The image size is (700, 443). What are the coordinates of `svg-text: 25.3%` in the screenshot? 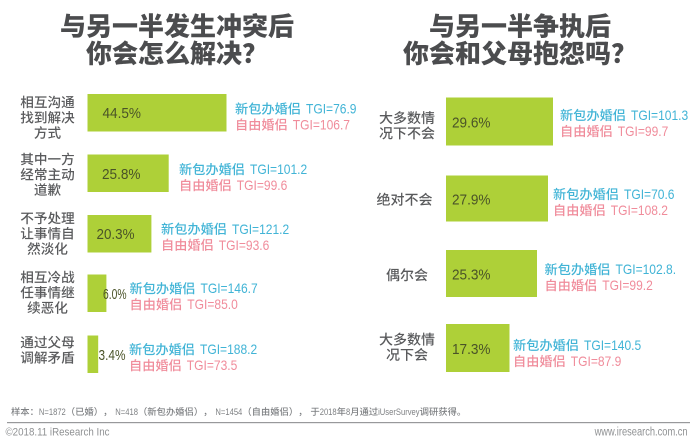 It's located at (471, 276).